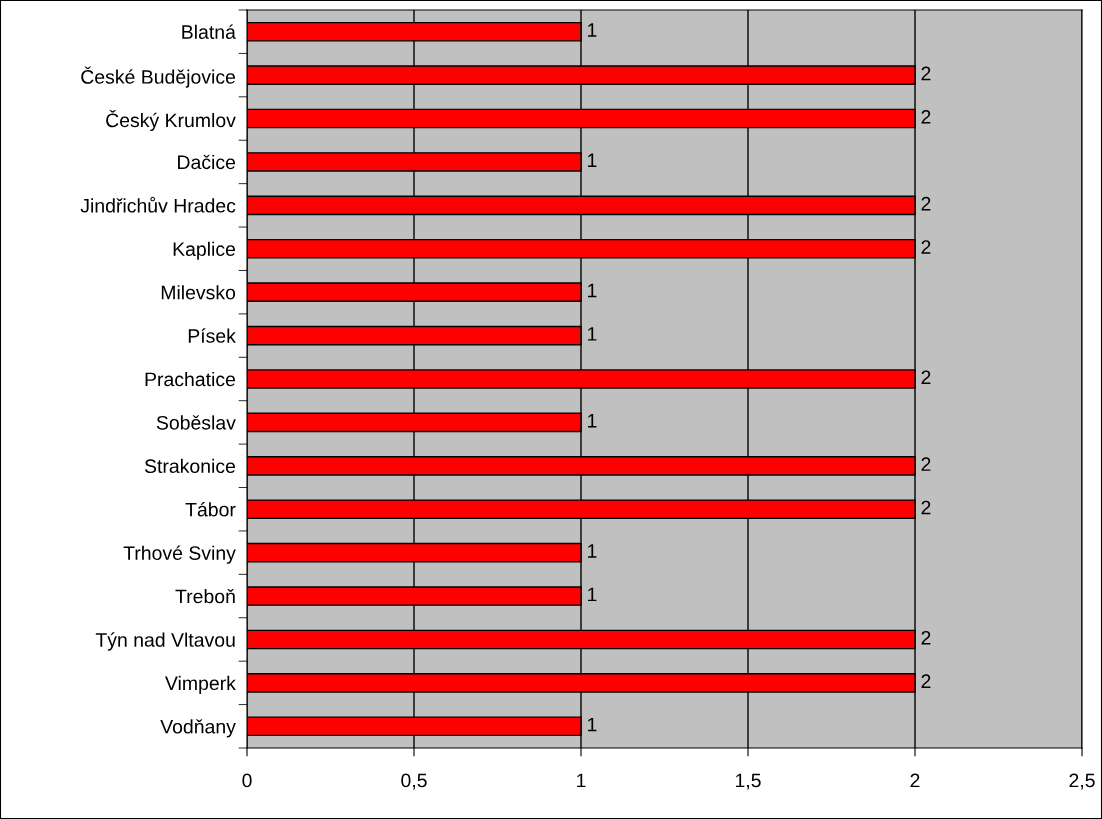 This screenshot has width=1102, height=819. Describe the element at coordinates (198, 292) in the screenshot. I see `y-tick-label: Milevsko` at that location.